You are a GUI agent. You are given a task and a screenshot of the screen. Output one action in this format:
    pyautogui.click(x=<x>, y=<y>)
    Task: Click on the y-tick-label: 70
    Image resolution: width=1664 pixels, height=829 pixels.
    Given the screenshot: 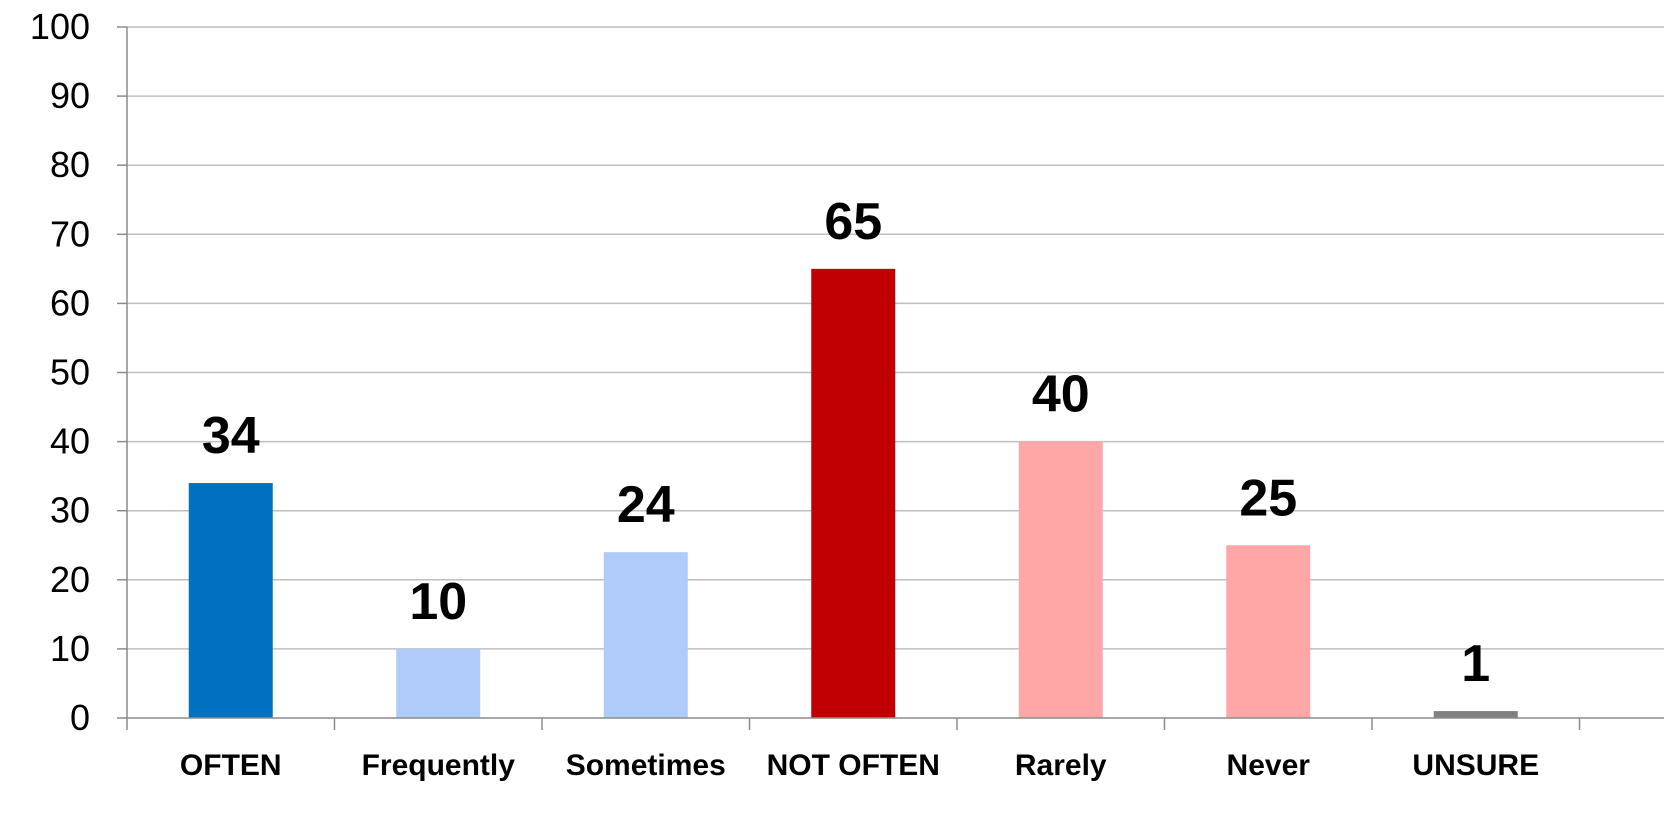 What is the action you would take?
    pyautogui.click(x=70, y=233)
    